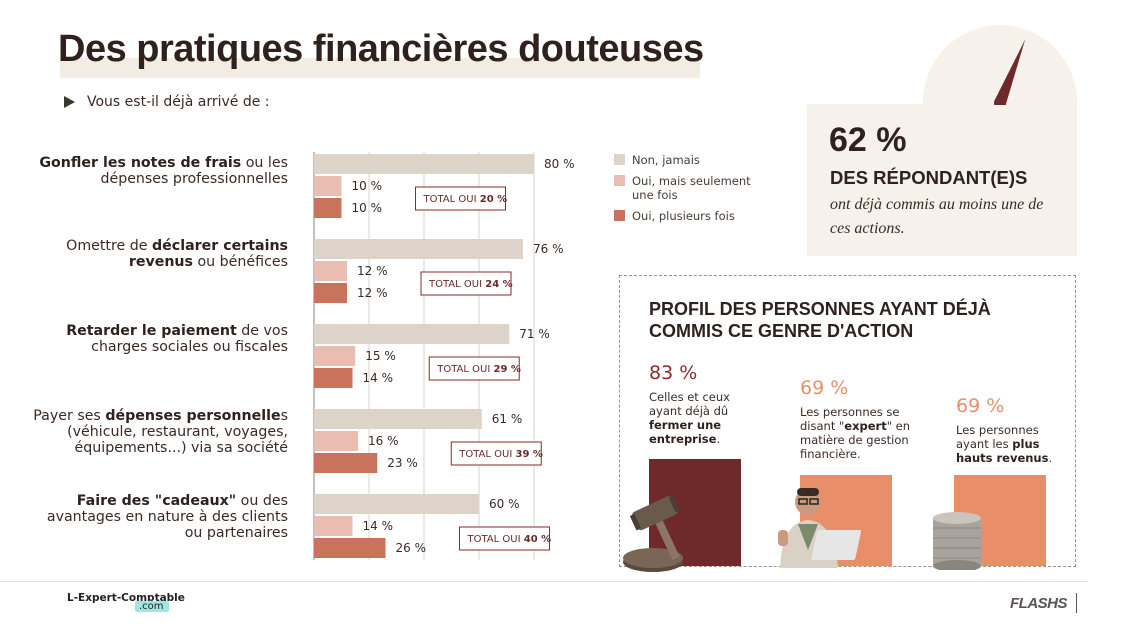 The width and height of the screenshot is (1127, 632). I want to click on data-label: 60 %, so click(504, 504).